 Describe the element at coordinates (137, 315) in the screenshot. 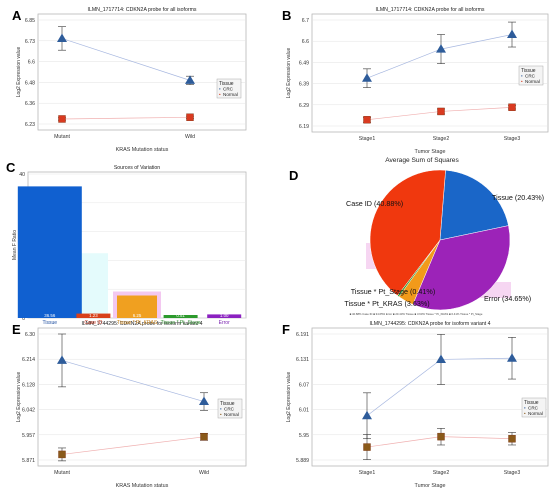

I see `bar-value-label: 6.25` at that location.